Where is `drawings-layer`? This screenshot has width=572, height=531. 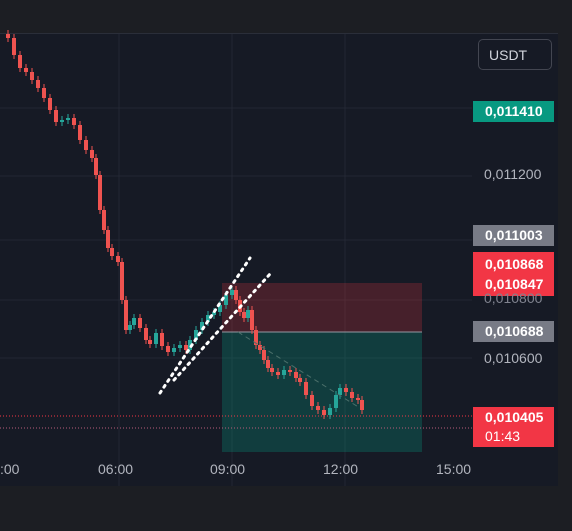
drawings-layer is located at coordinates (259, 332).